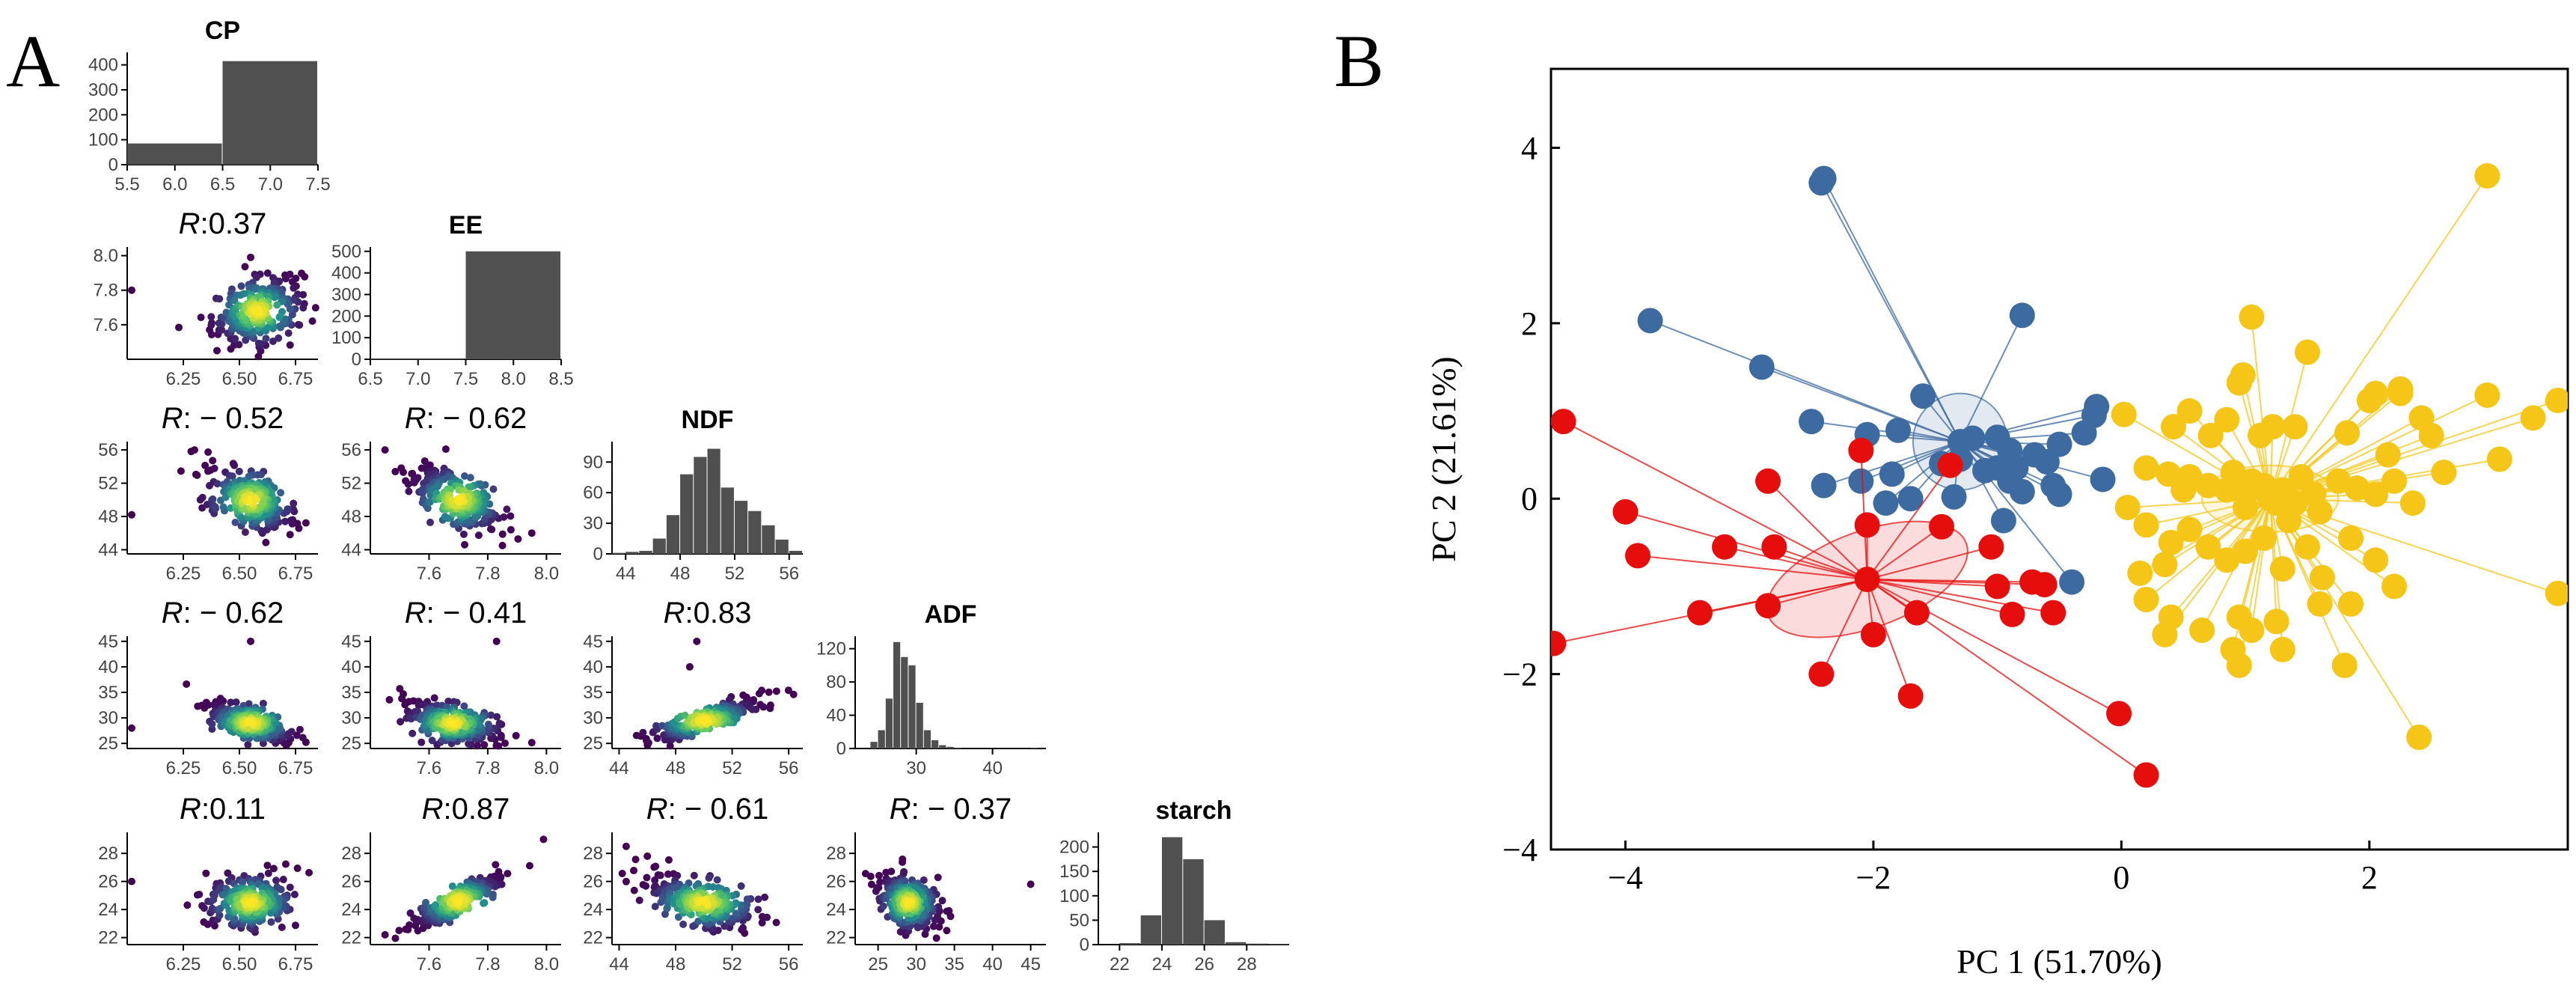 The height and width of the screenshot is (997, 2576). What do you see at coordinates (593, 524) in the screenshot?
I see `hist-ndf-y-tick-label: 30` at bounding box center [593, 524].